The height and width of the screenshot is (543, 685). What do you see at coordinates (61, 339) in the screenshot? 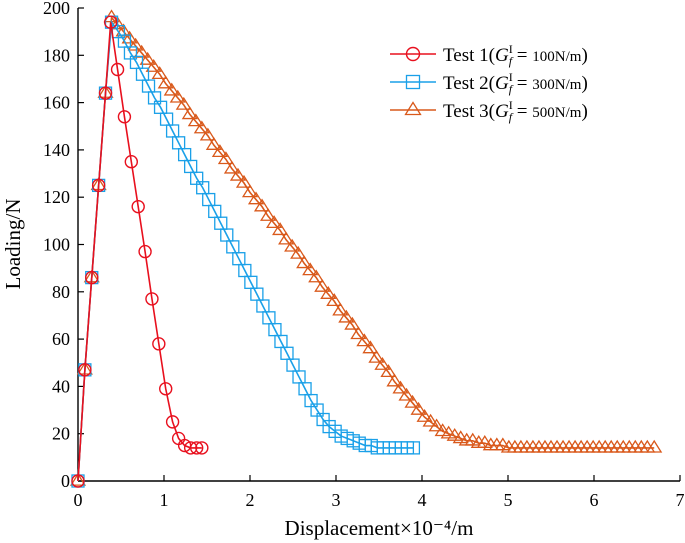
I see `y-tick-label: 60` at bounding box center [61, 339].